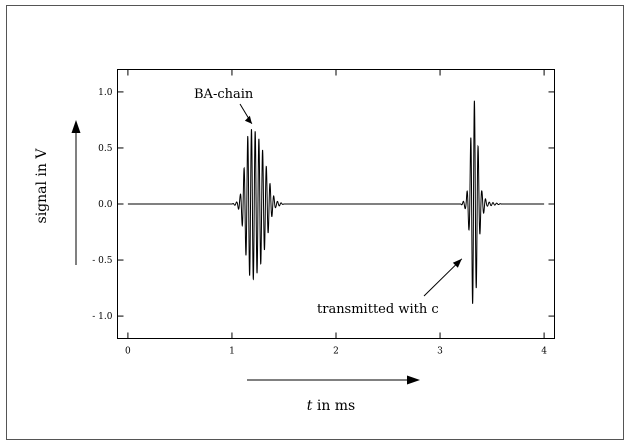 The width and height of the screenshot is (631, 446). I want to click on annotation-transmitted-arrowhead, so click(457, 263).